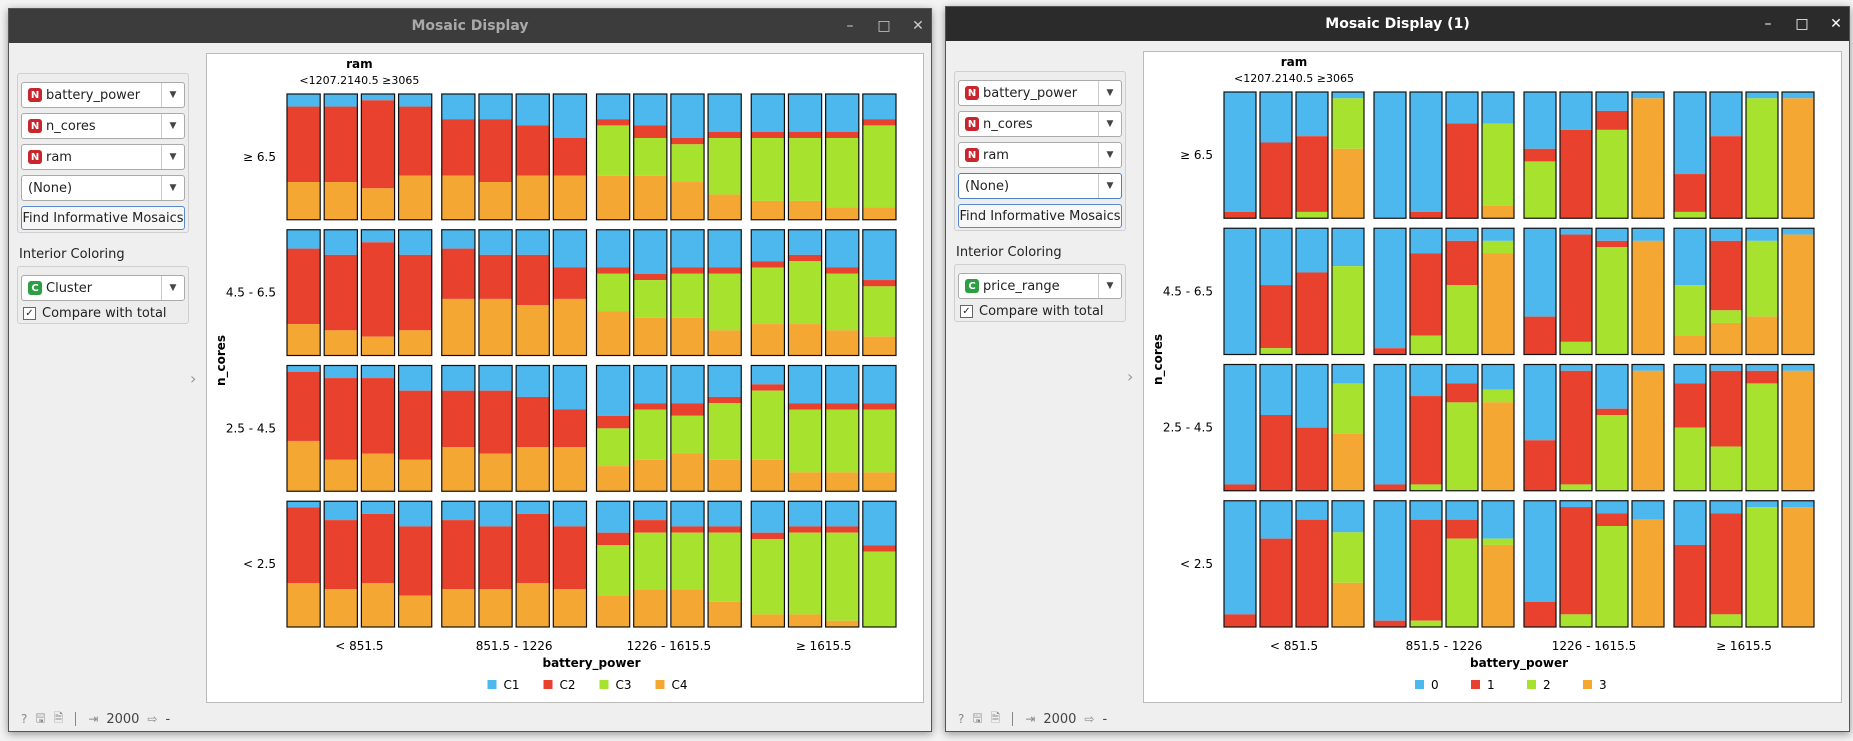 The height and width of the screenshot is (741, 1853). Describe the element at coordinates (977, 717) in the screenshot. I see `save-icon: 🖫` at that location.